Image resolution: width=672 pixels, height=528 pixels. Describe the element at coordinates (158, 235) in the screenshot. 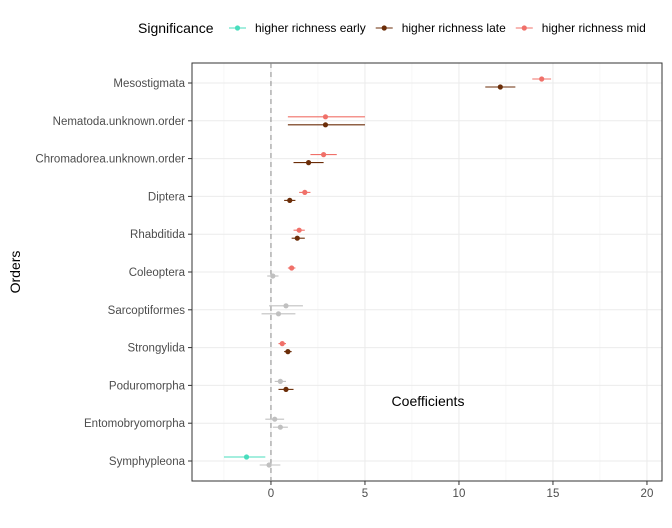

I see `y-tick-label: Rhabditida` at that location.